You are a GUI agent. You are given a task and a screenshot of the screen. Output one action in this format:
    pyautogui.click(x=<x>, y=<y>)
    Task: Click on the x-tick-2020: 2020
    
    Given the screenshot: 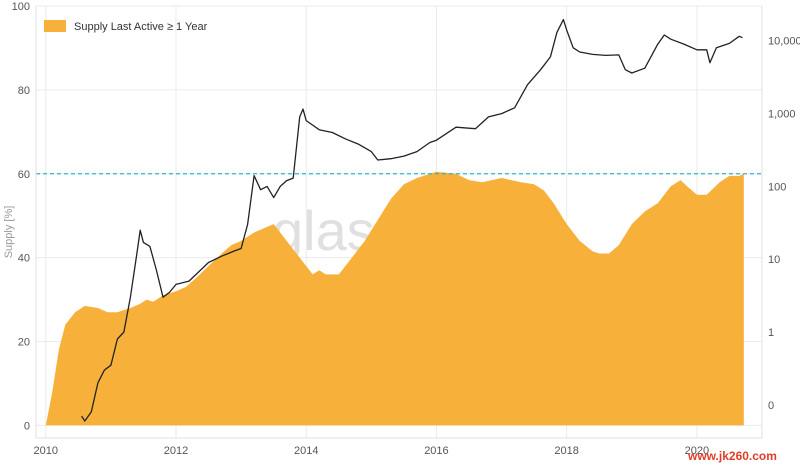 What is the action you would take?
    pyautogui.click(x=697, y=451)
    